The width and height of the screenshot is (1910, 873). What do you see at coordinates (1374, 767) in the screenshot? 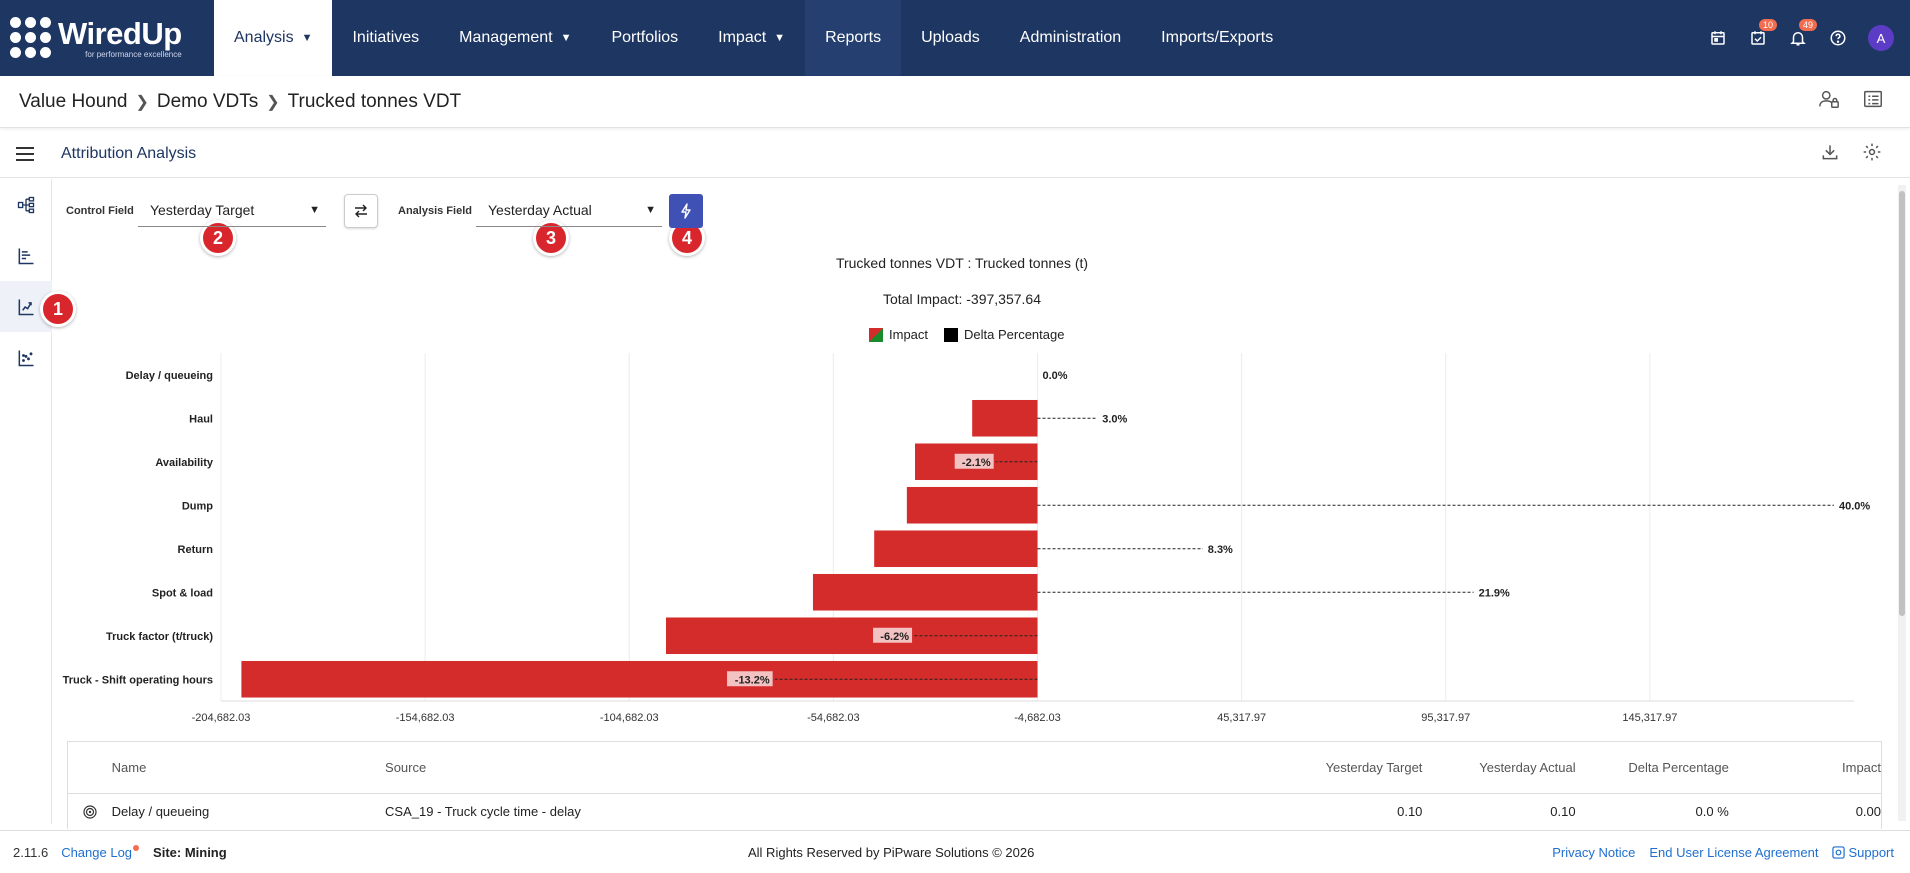
I see `header-yesterday-target: Yesterday Target` at bounding box center [1374, 767].